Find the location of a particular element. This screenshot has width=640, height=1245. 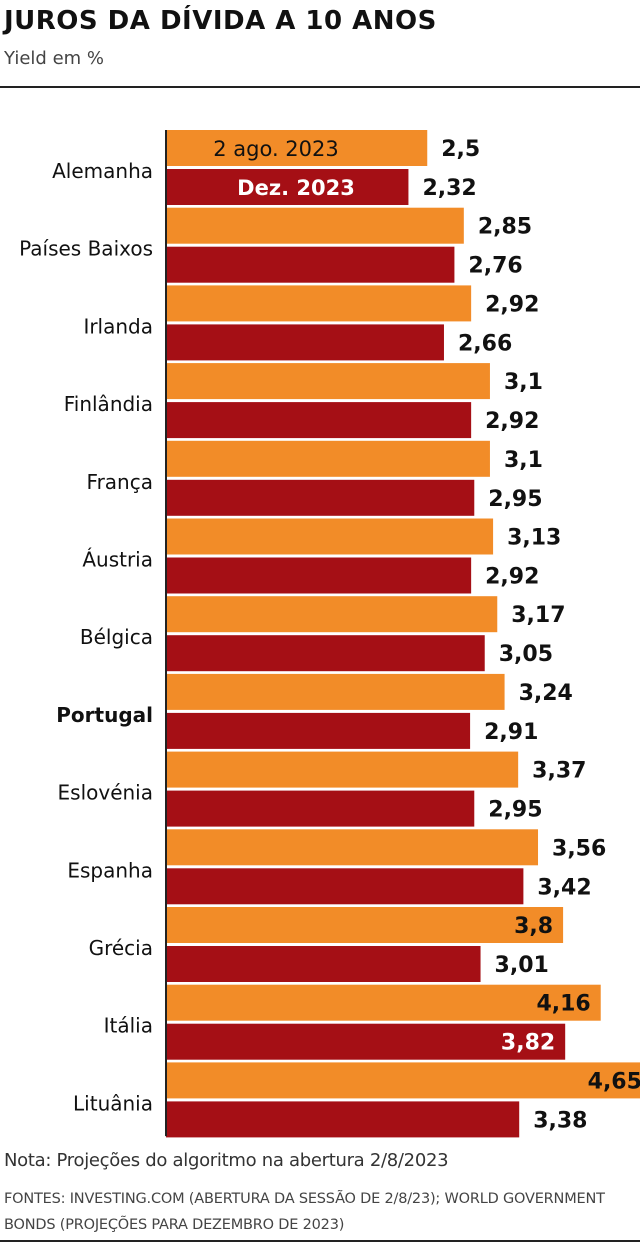

legend-entry: 2 ago. 2023 is located at coordinates (276, 149).